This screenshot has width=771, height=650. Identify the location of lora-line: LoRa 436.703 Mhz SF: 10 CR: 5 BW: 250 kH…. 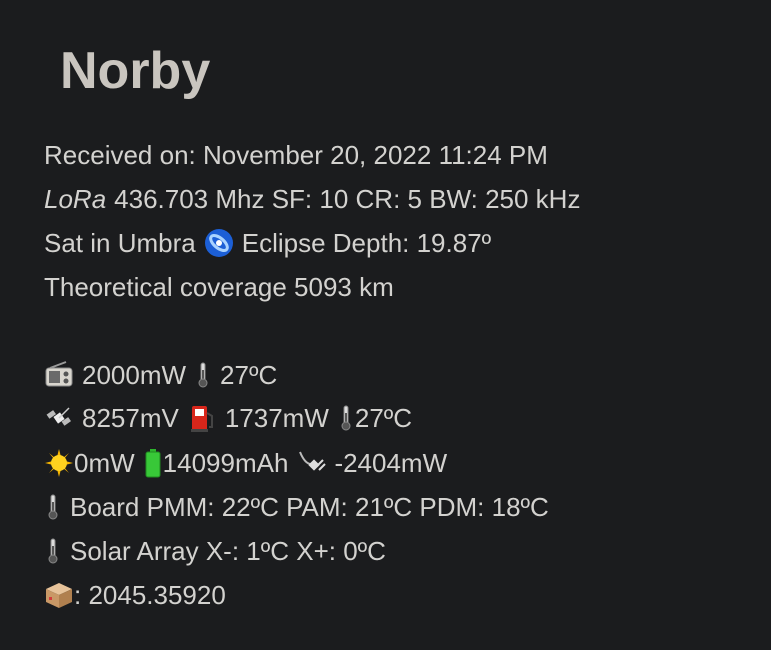
(312, 199).